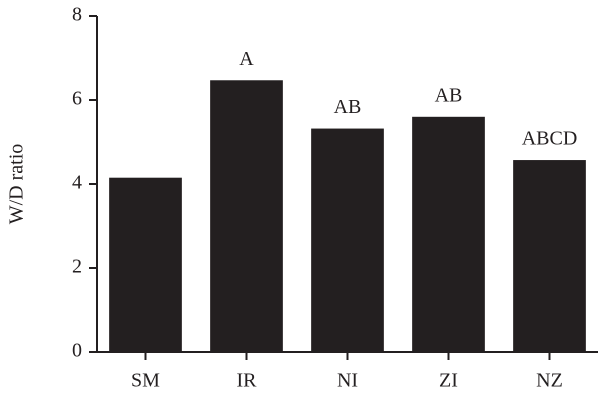 This screenshot has height=404, width=600. Describe the element at coordinates (77, 267) in the screenshot. I see `y-tick-label: 2` at that location.